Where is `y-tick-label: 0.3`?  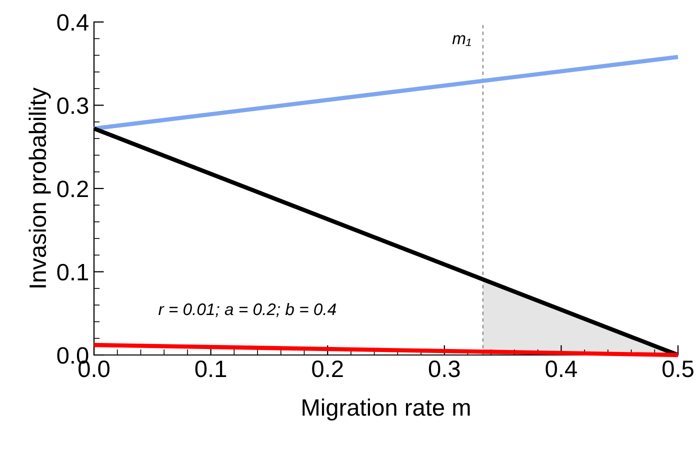 y-tick-label: 0.3 is located at coordinates (72, 105).